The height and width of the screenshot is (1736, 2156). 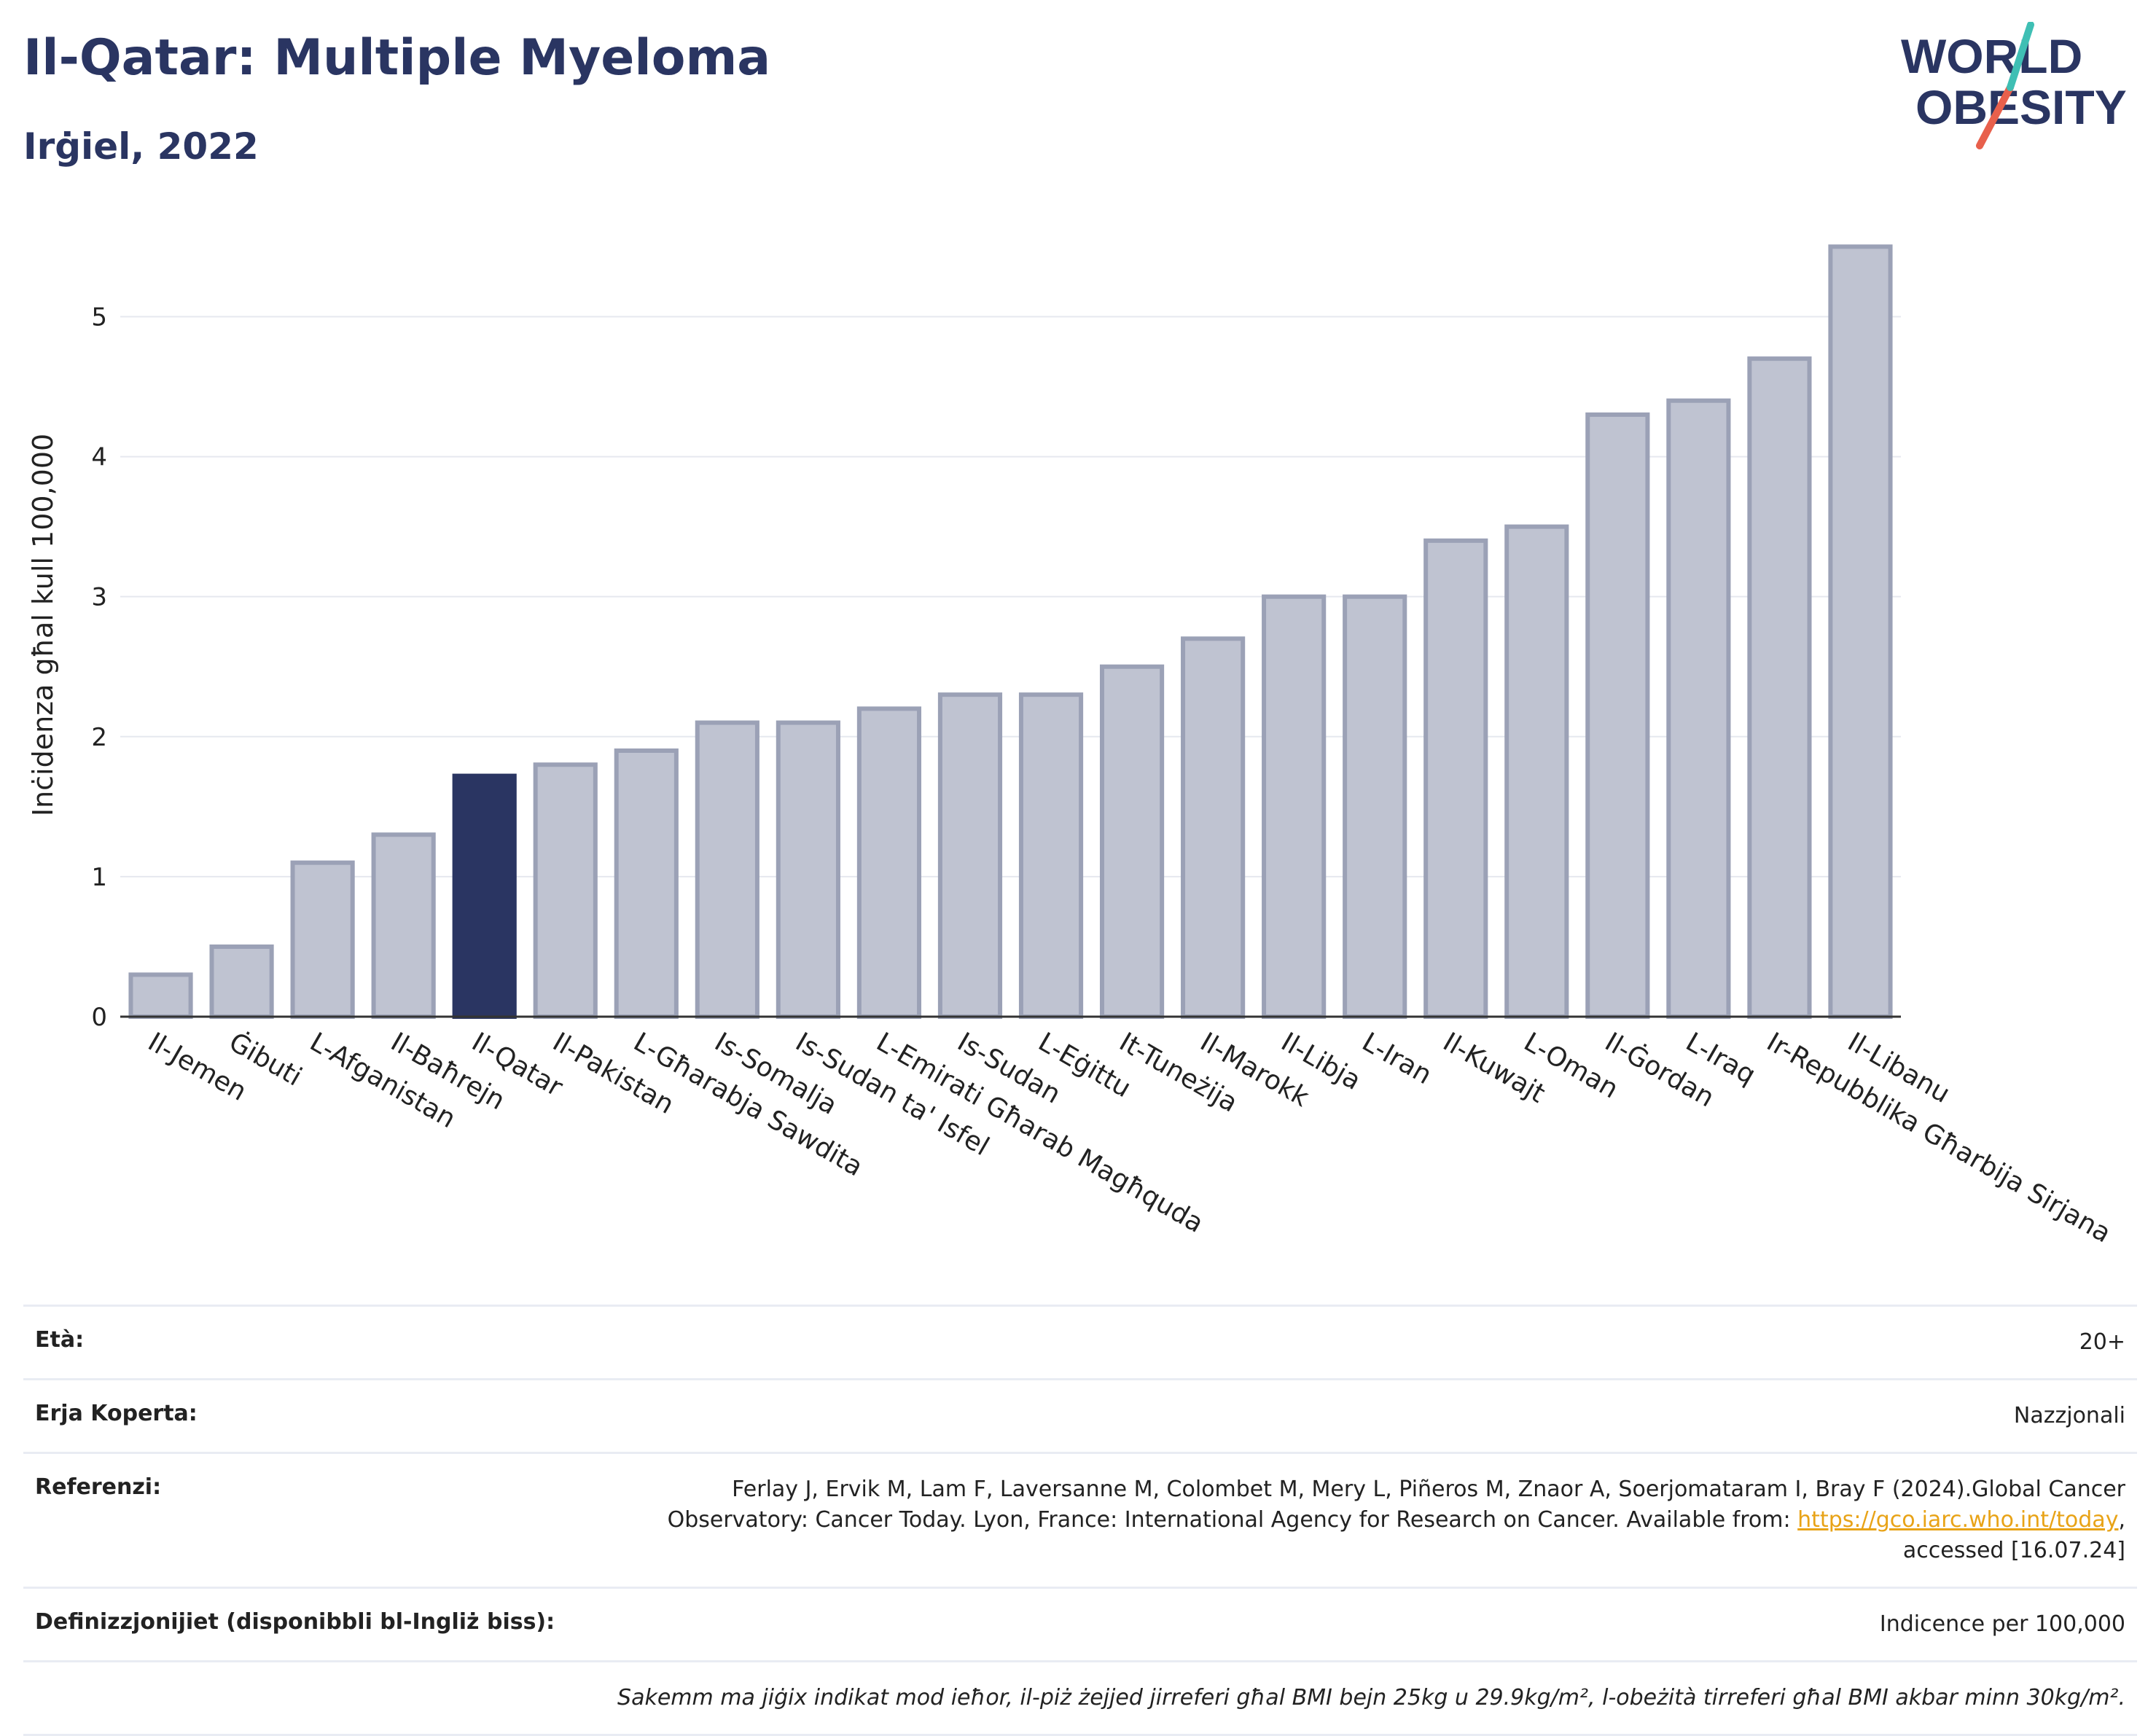 I want to click on y-tick-label: 1, so click(x=99, y=877).